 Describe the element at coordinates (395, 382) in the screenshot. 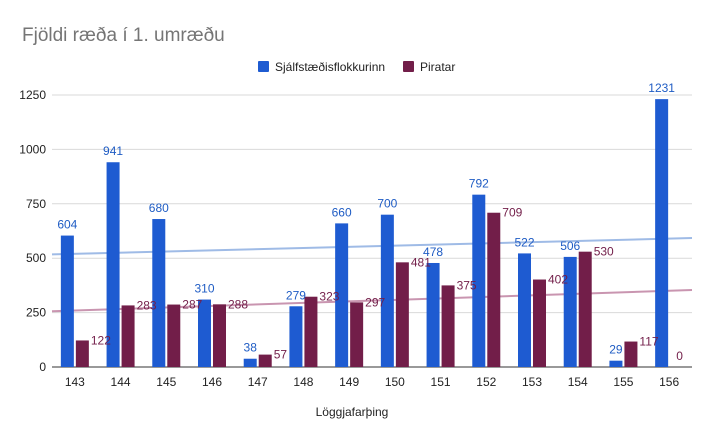

I see `x-tick-label: 150` at that location.